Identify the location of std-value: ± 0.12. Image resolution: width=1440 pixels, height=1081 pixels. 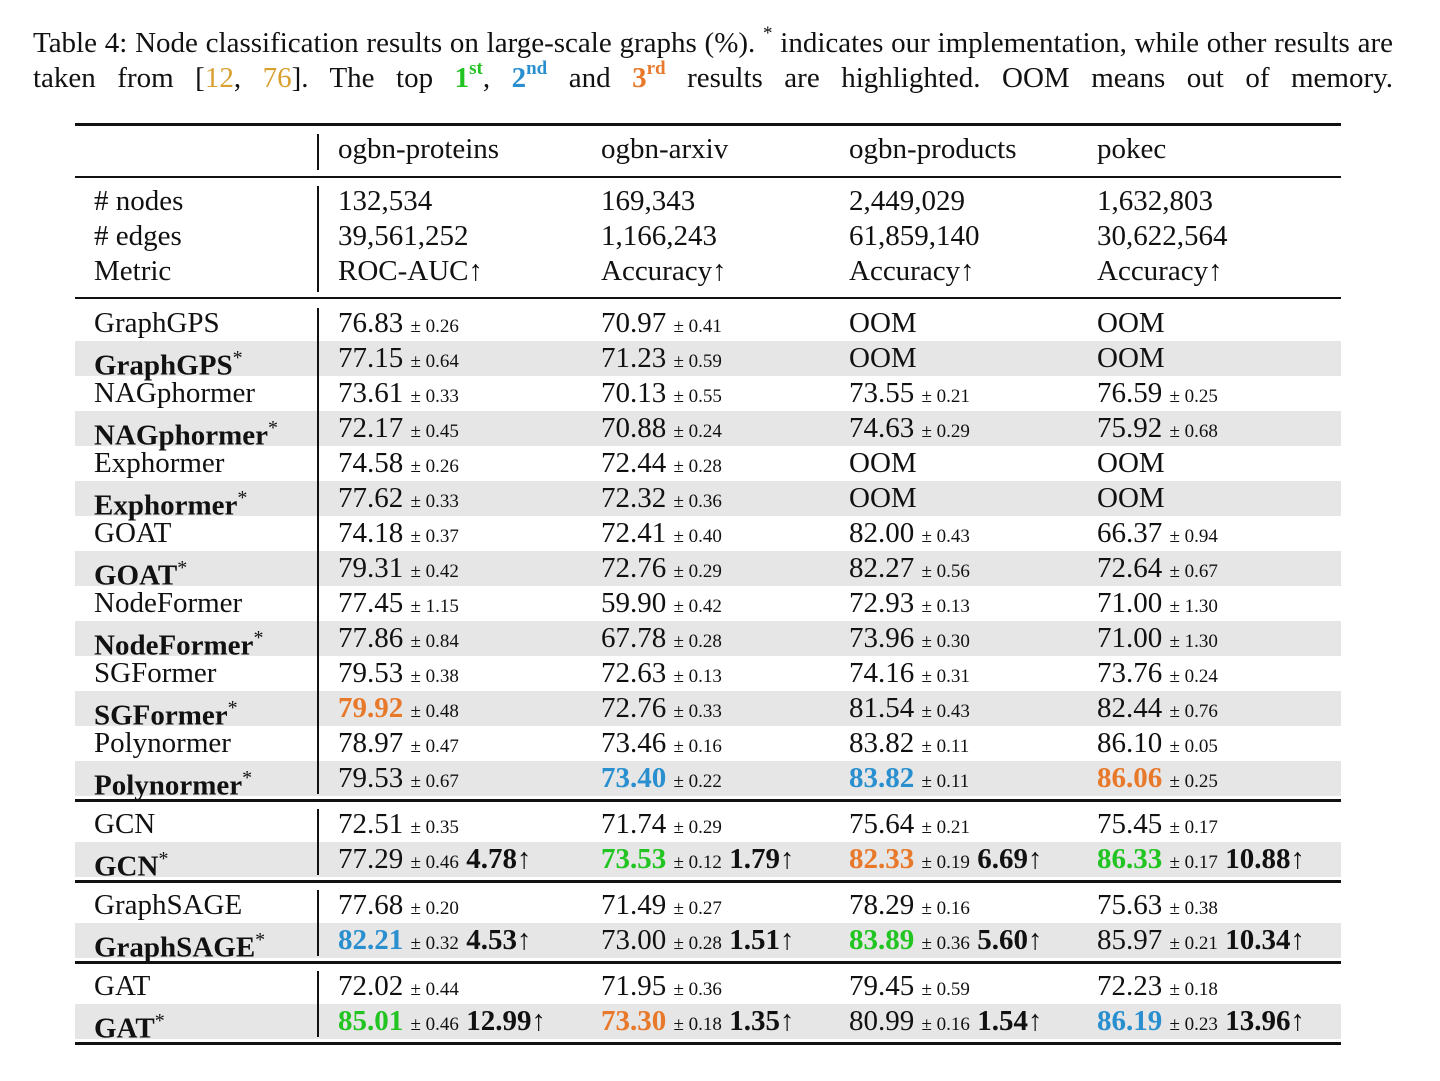
(697, 862).